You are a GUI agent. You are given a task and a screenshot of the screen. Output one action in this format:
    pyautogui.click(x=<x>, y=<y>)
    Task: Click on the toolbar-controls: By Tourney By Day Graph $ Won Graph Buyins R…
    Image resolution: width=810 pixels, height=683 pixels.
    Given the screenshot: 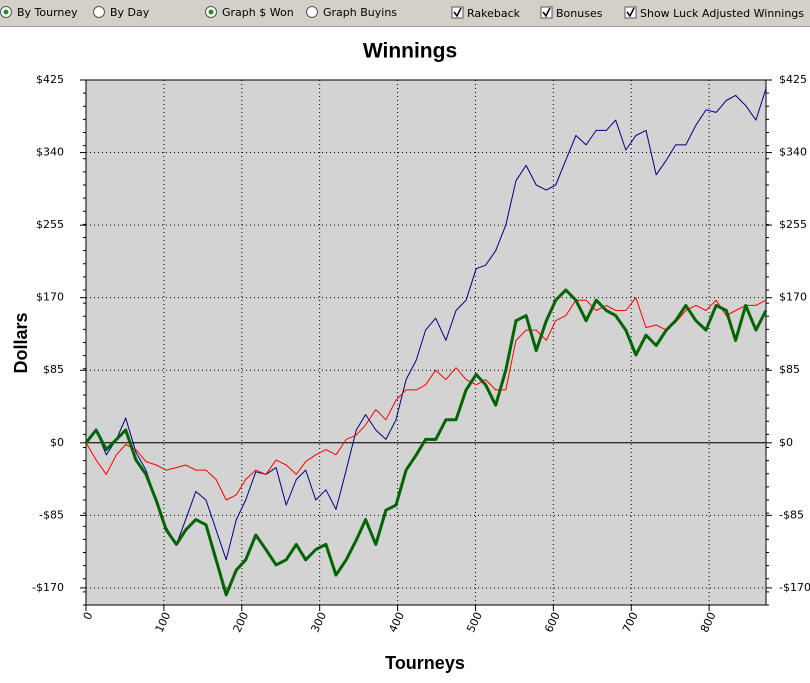 What is the action you would take?
    pyautogui.click(x=402, y=13)
    